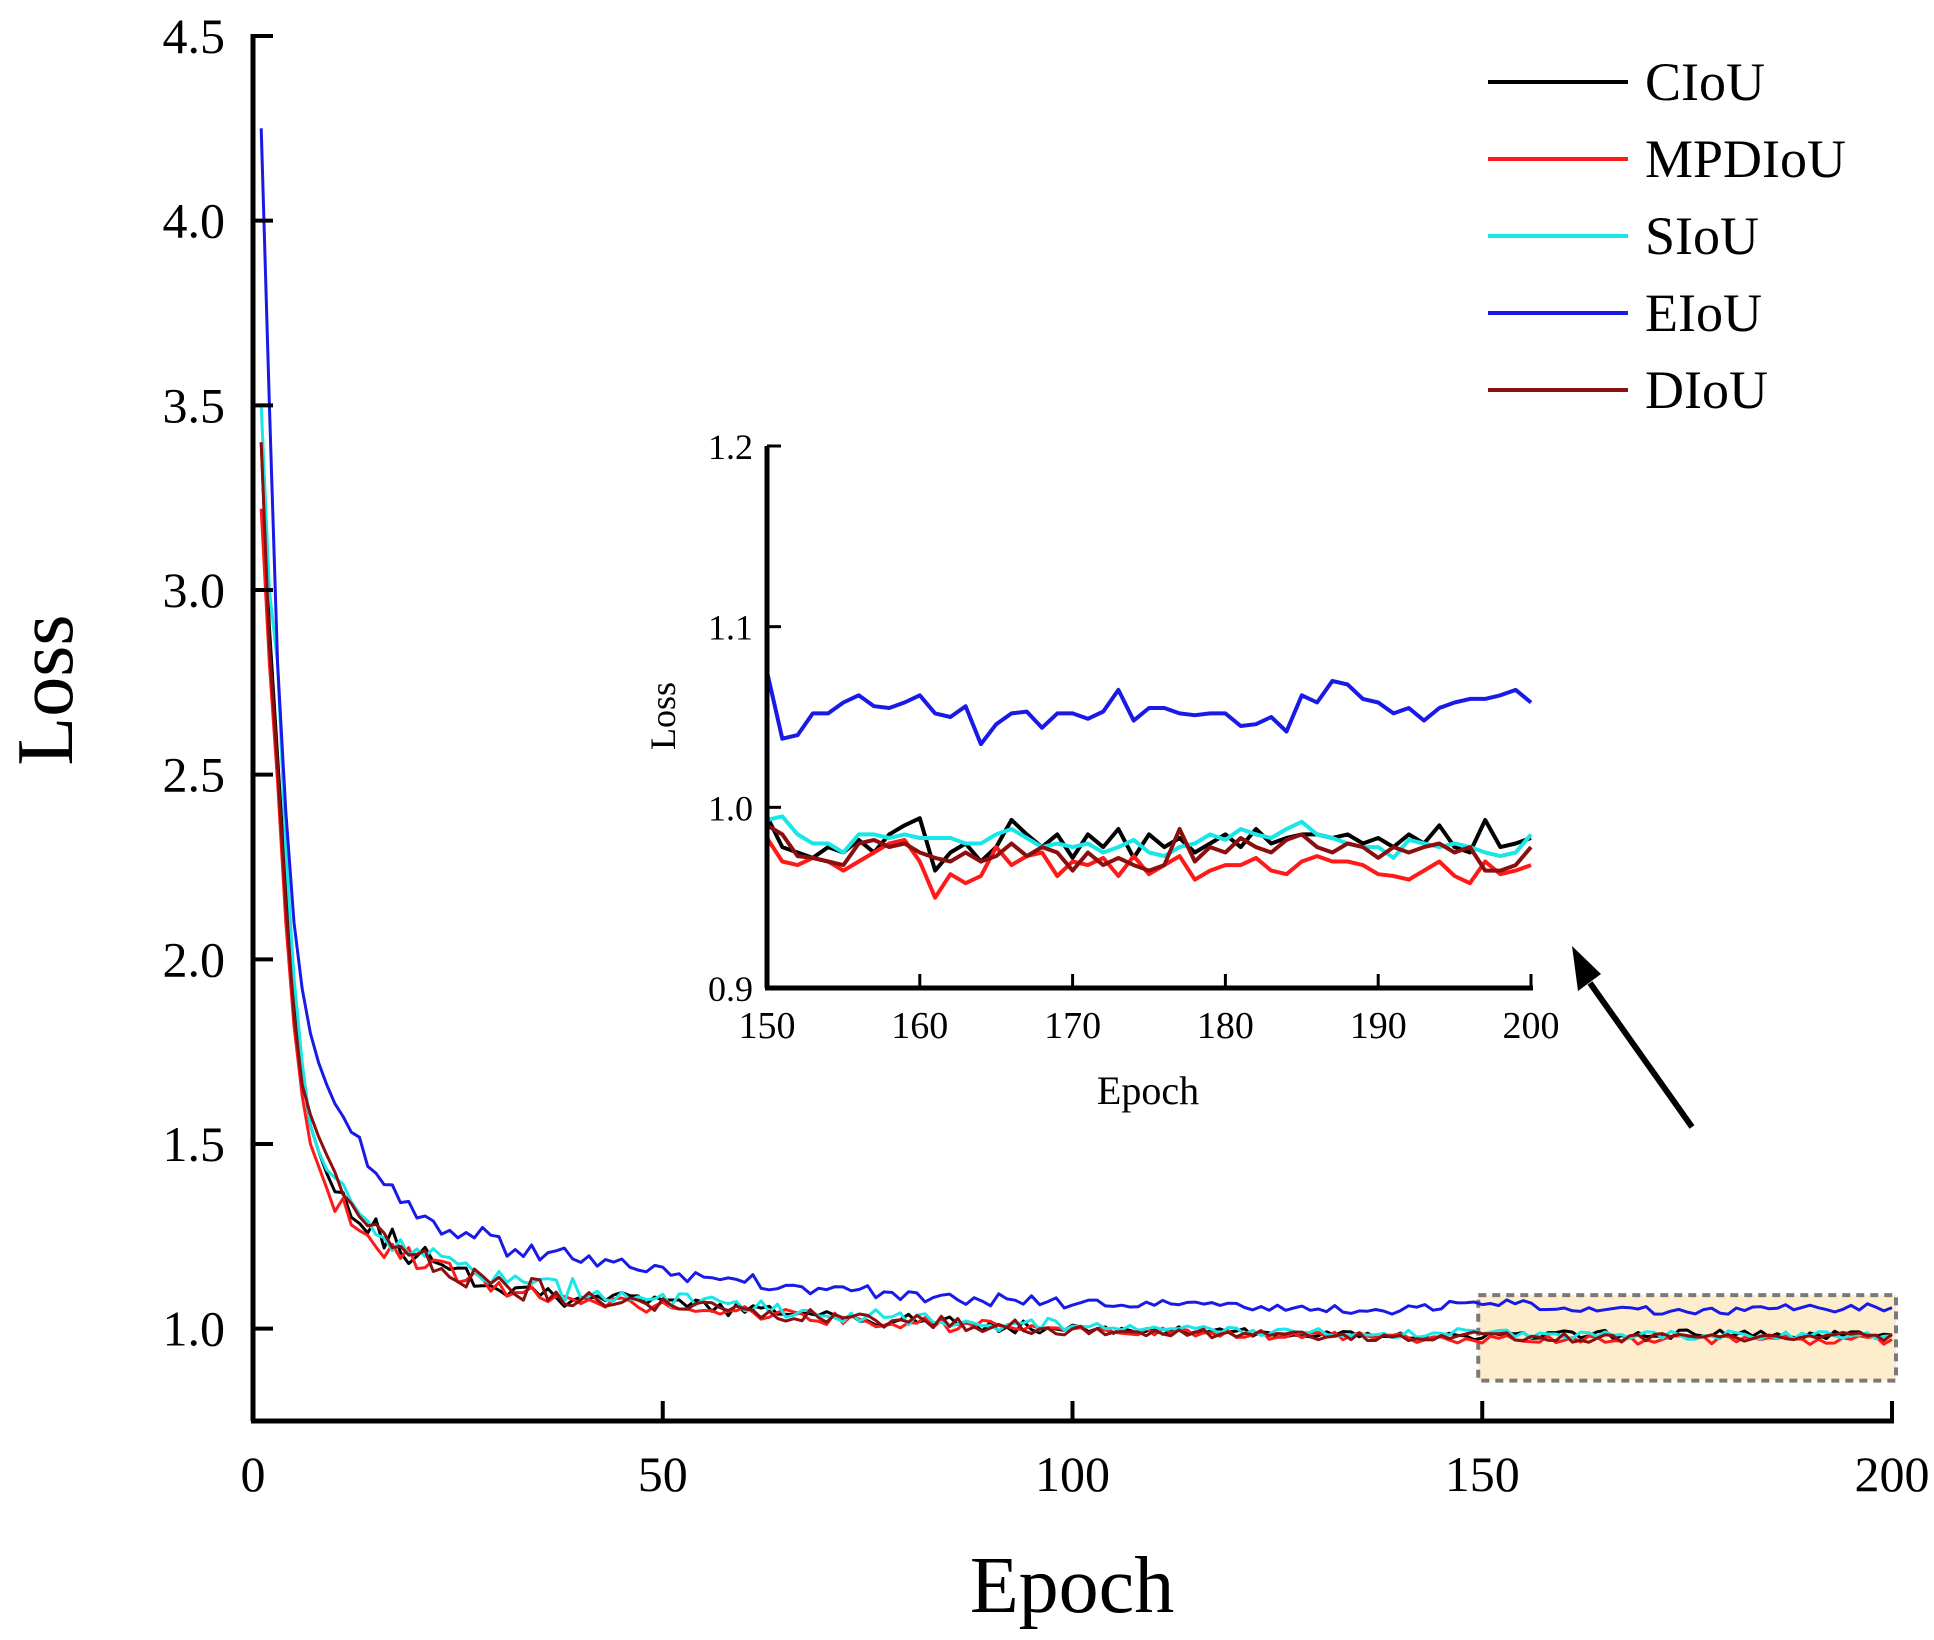 The width and height of the screenshot is (1934, 1640). What do you see at coordinates (730, 447) in the screenshot?
I see `inset-y-tick-label: 1.2` at bounding box center [730, 447].